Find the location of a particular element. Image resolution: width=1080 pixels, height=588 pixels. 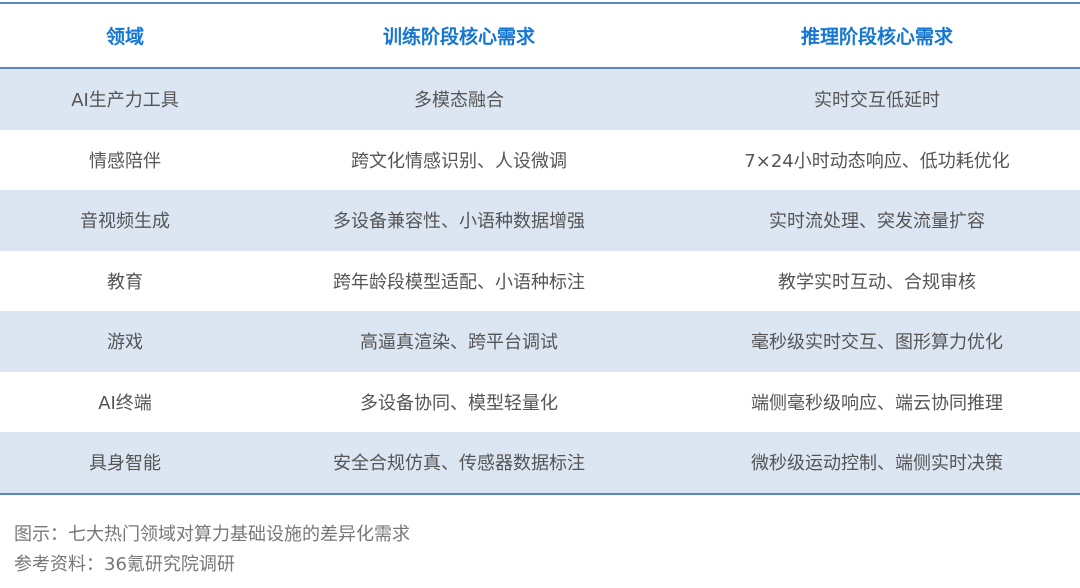

cell-inference: 微秒级运动控制、端侧实时决策 is located at coordinates (874, 463).